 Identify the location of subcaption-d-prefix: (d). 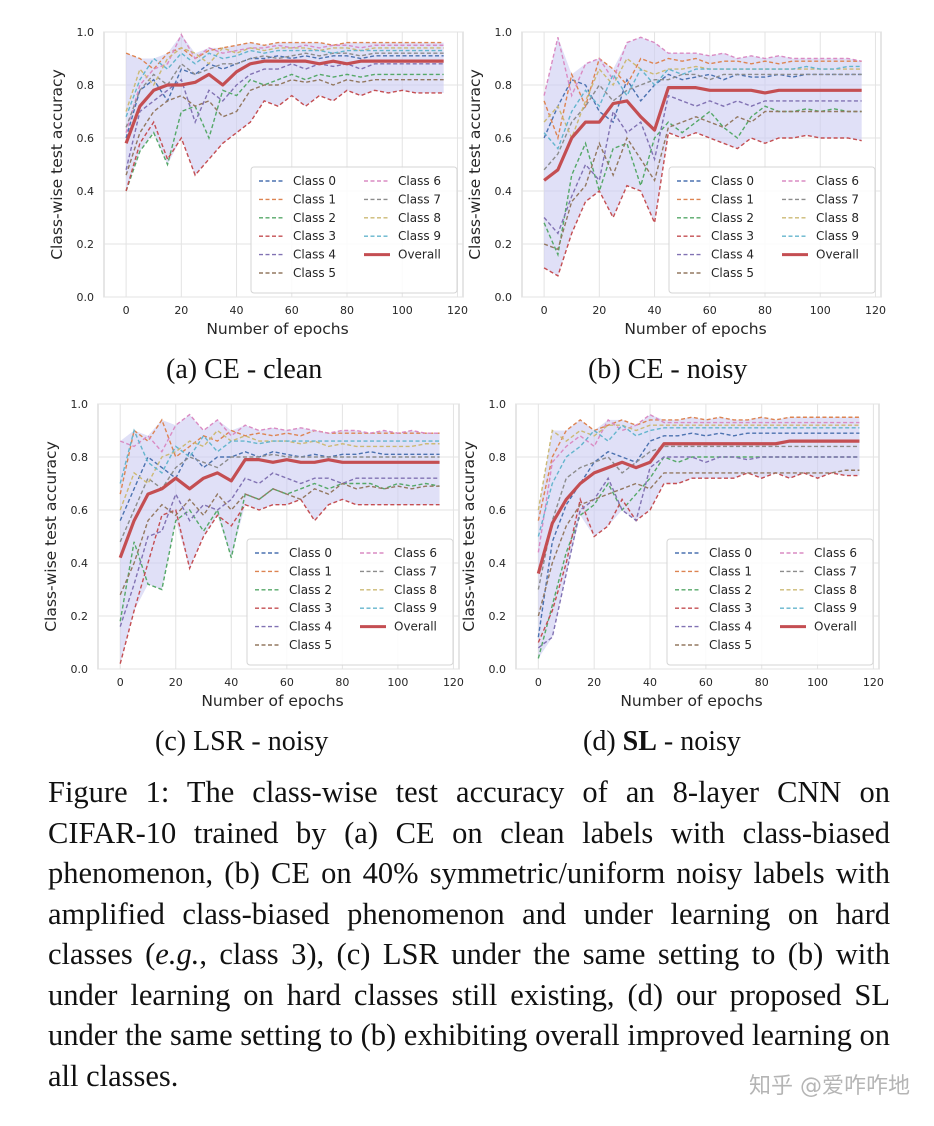
(603, 741).